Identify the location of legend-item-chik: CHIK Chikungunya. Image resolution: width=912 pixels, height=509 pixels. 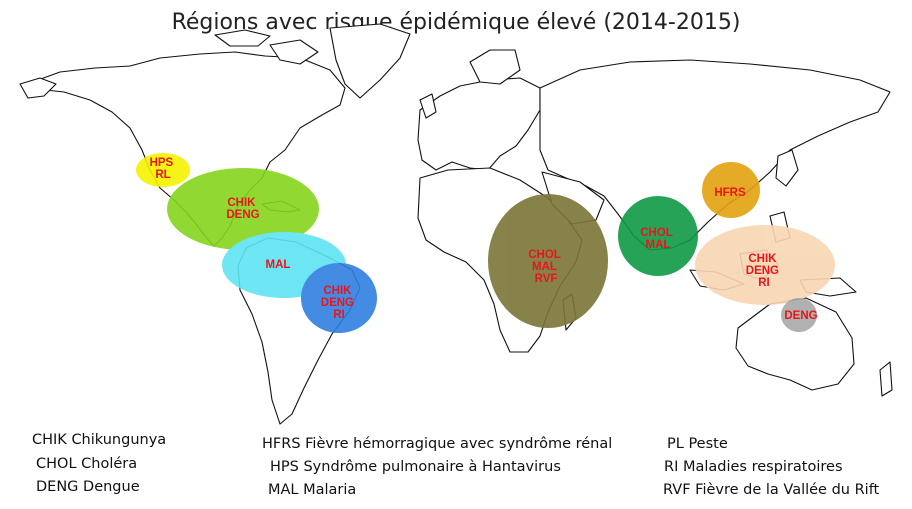
(99, 440).